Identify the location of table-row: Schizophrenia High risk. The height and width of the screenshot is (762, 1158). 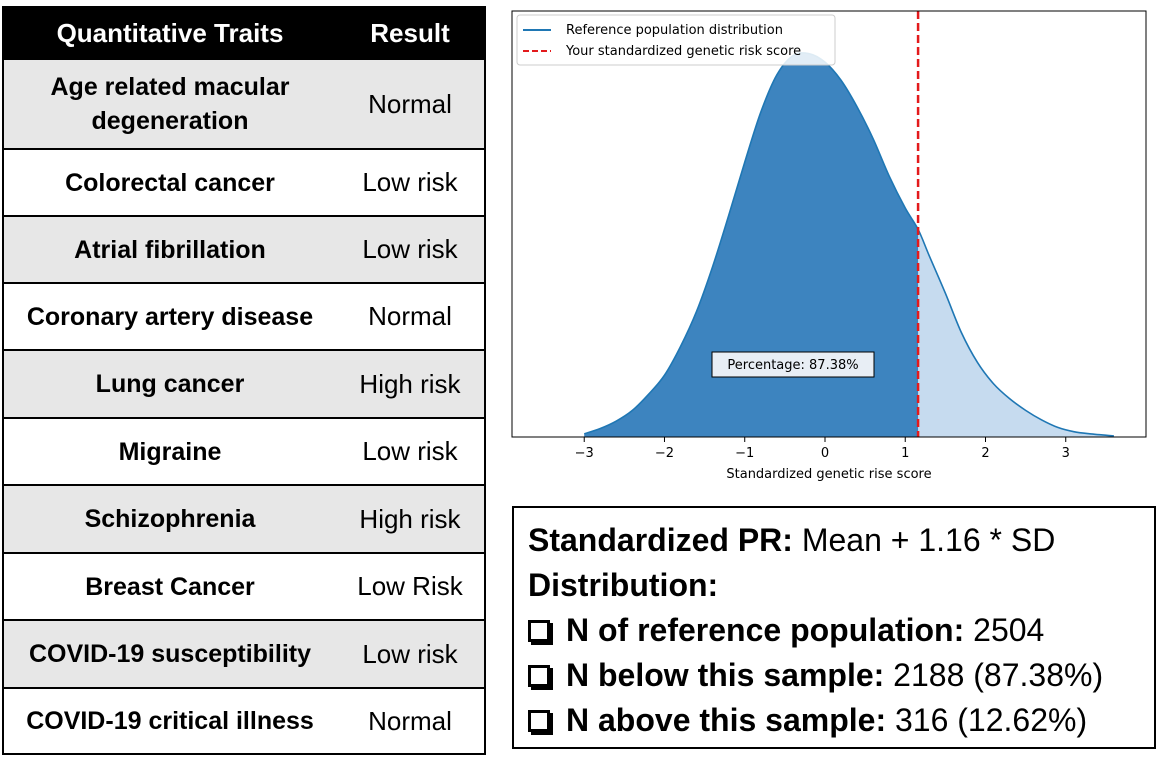
(244, 518).